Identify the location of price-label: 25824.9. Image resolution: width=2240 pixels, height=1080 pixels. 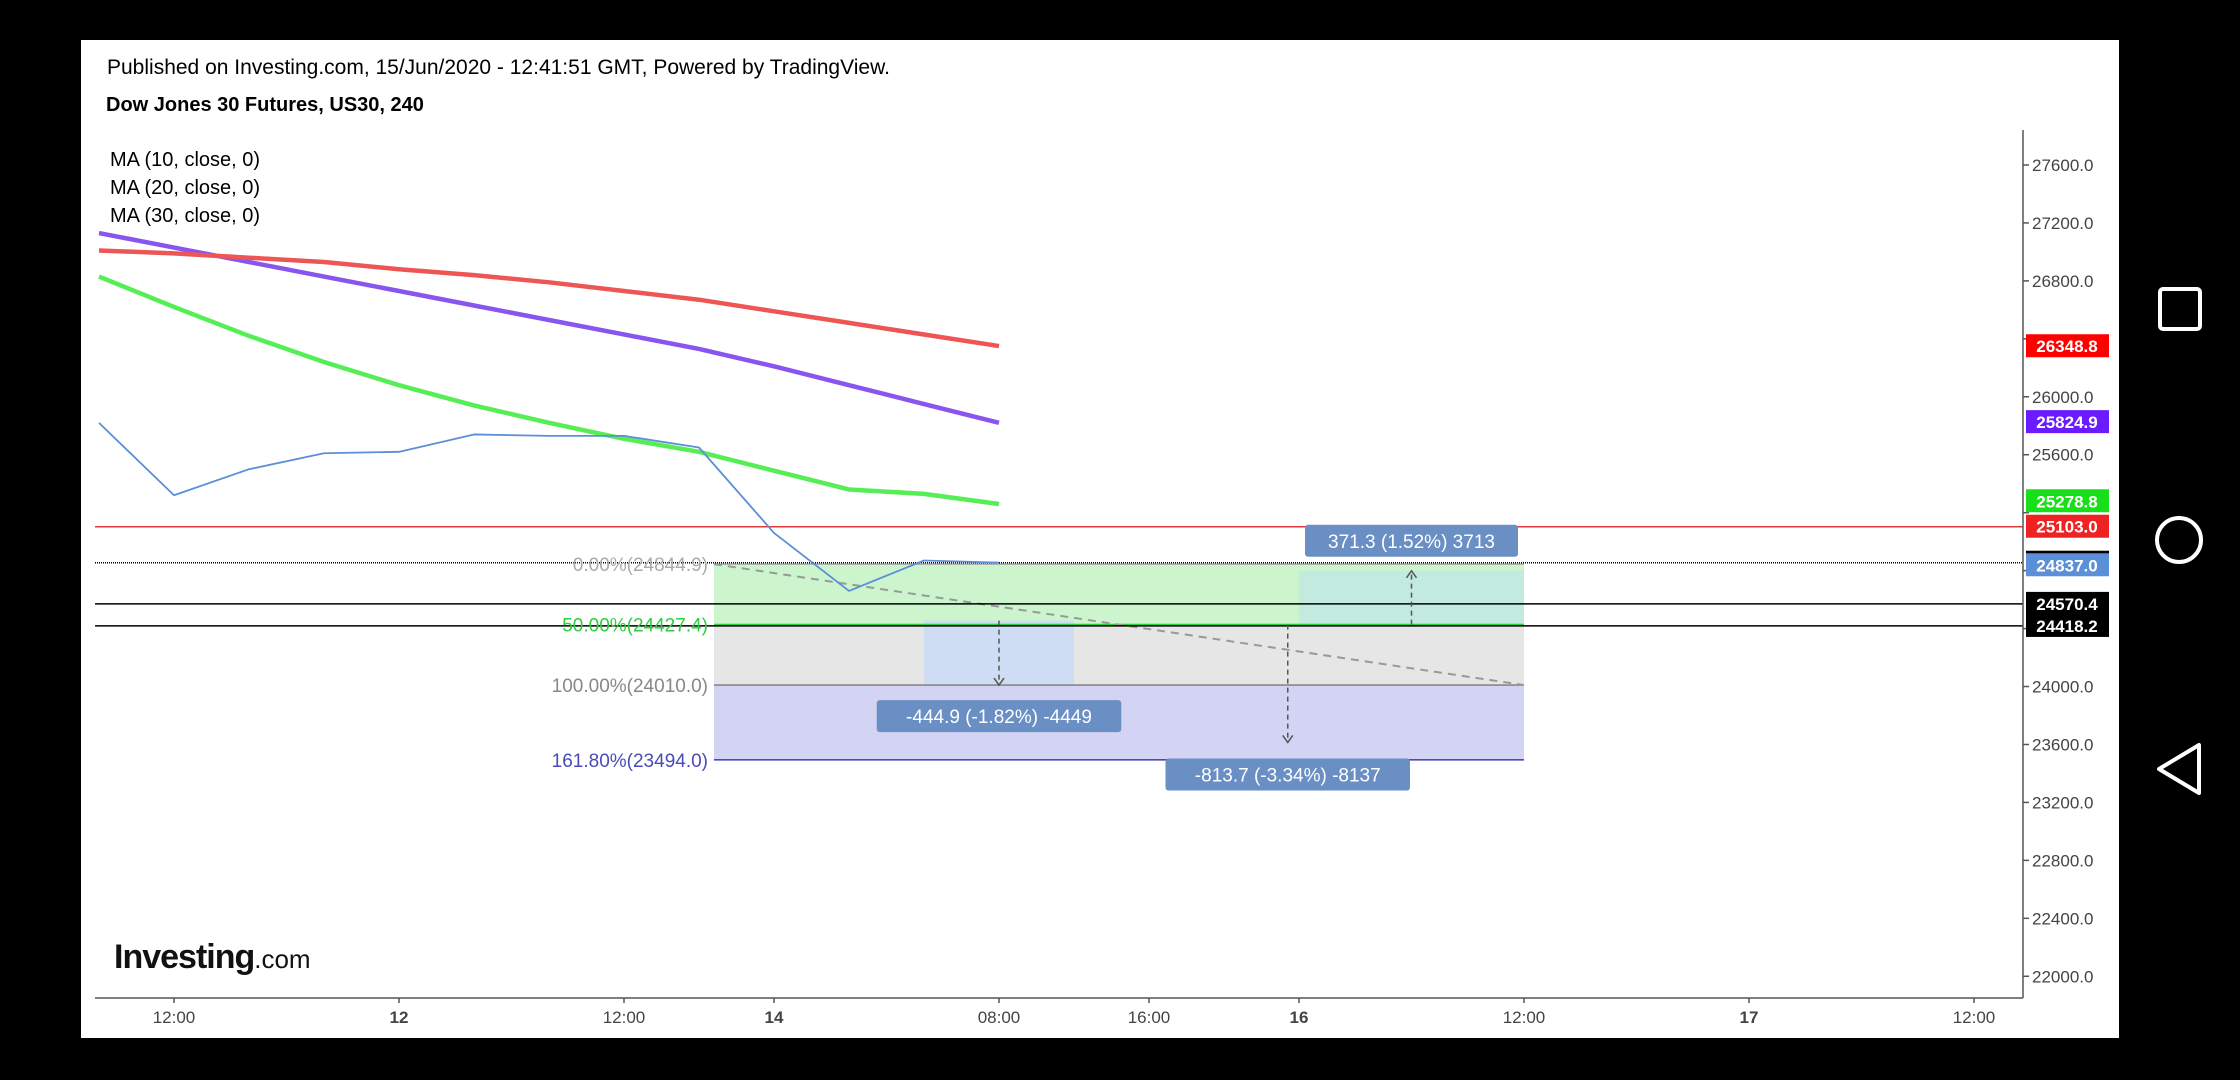
(2066, 422).